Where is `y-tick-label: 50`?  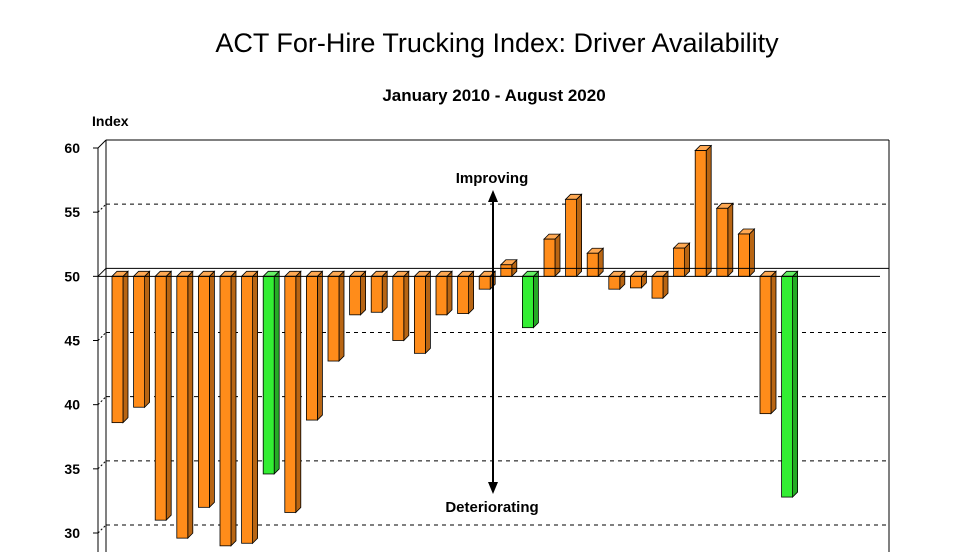
y-tick-label: 50 is located at coordinates (72, 276).